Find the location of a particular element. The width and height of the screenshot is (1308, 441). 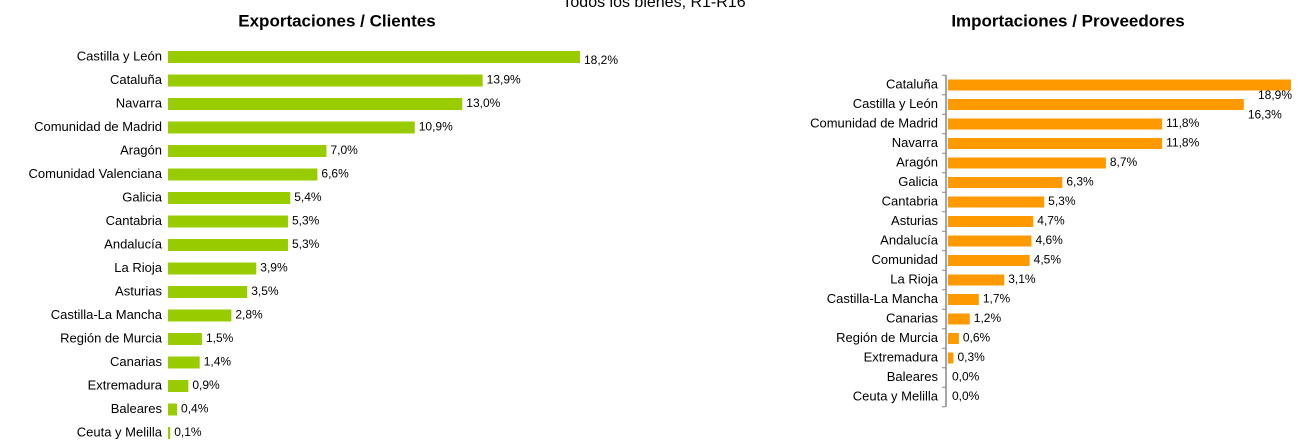

value-label: 0,1% is located at coordinates (188, 432).